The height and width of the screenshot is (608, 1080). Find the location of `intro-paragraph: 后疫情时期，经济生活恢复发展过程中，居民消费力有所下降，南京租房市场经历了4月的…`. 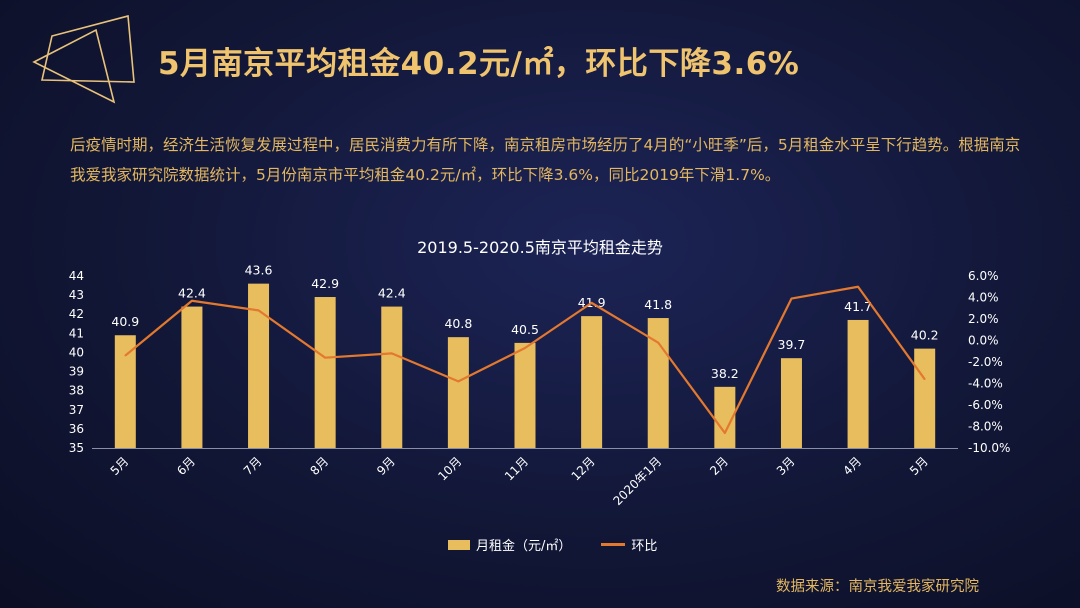

intro-paragraph: 后疫情时期，经济生活恢复发展过程中，居民消费力有所下降，南京租房市场经历了4月的… is located at coordinates (545, 160).